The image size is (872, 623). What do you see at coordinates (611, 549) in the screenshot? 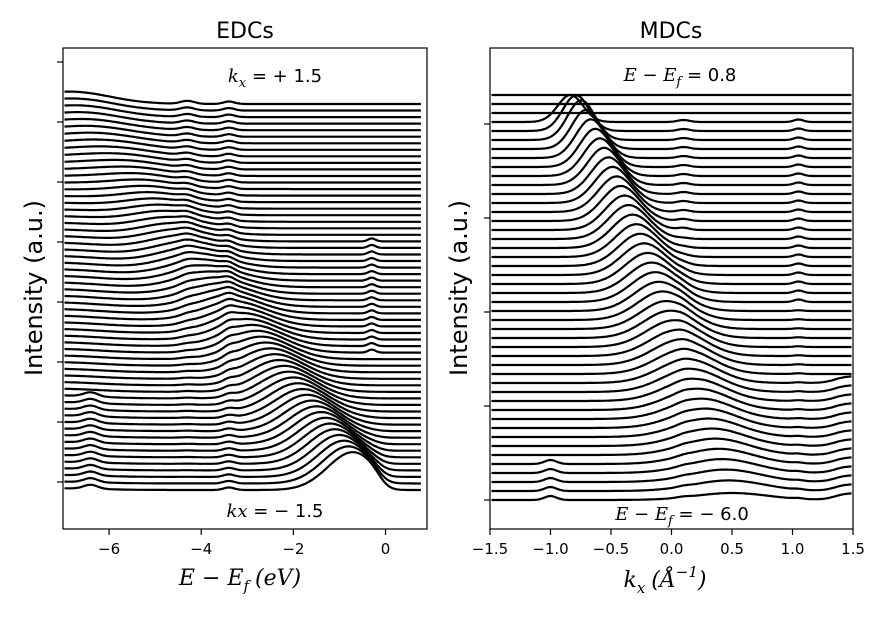
I see `mdc-xtick-label: −0.5` at bounding box center [611, 549].